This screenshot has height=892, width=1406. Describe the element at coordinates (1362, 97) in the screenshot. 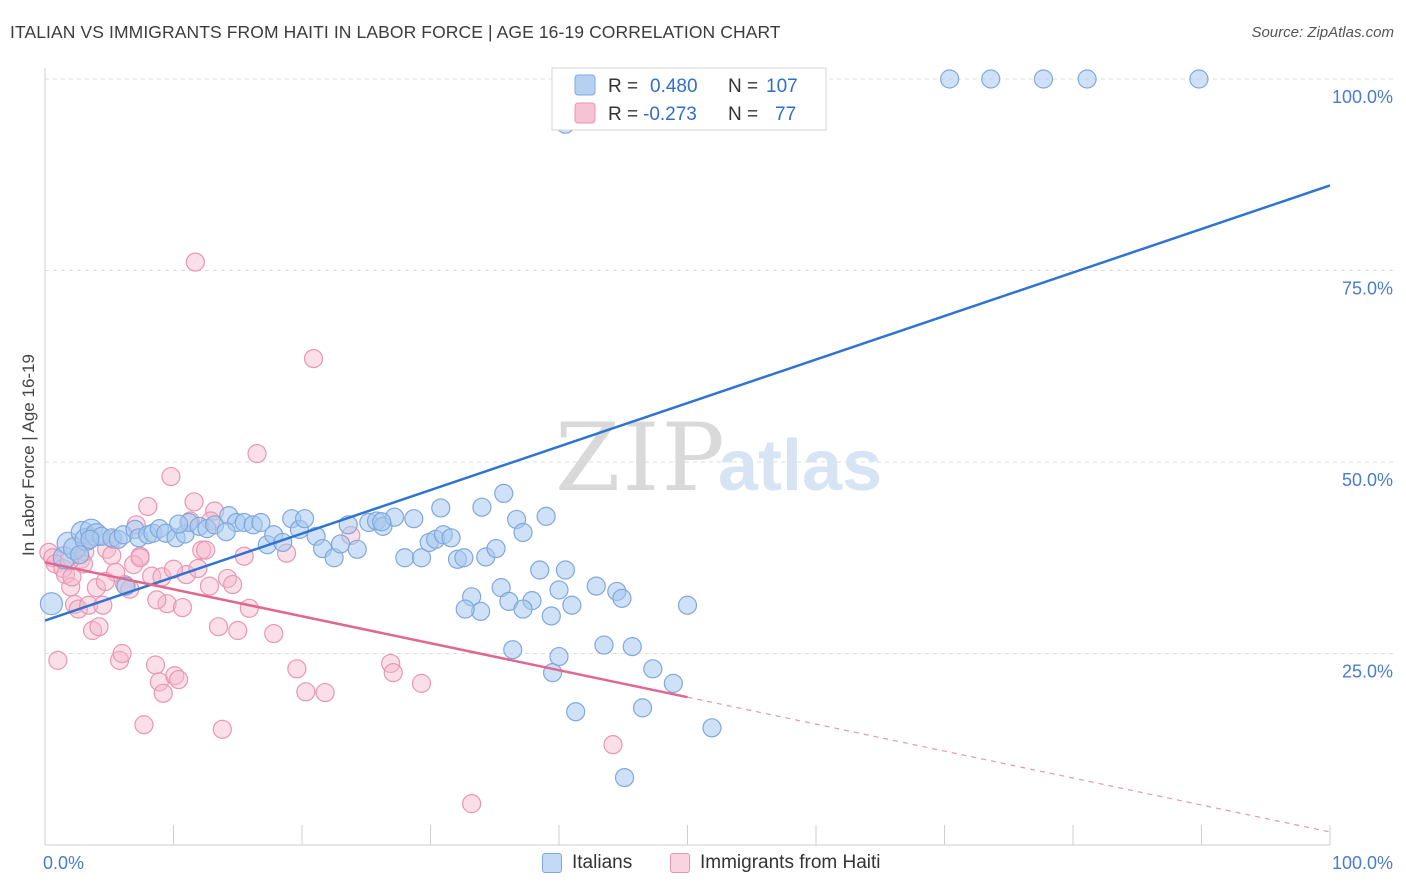

I see `y-tick-label: 100.0%` at that location.